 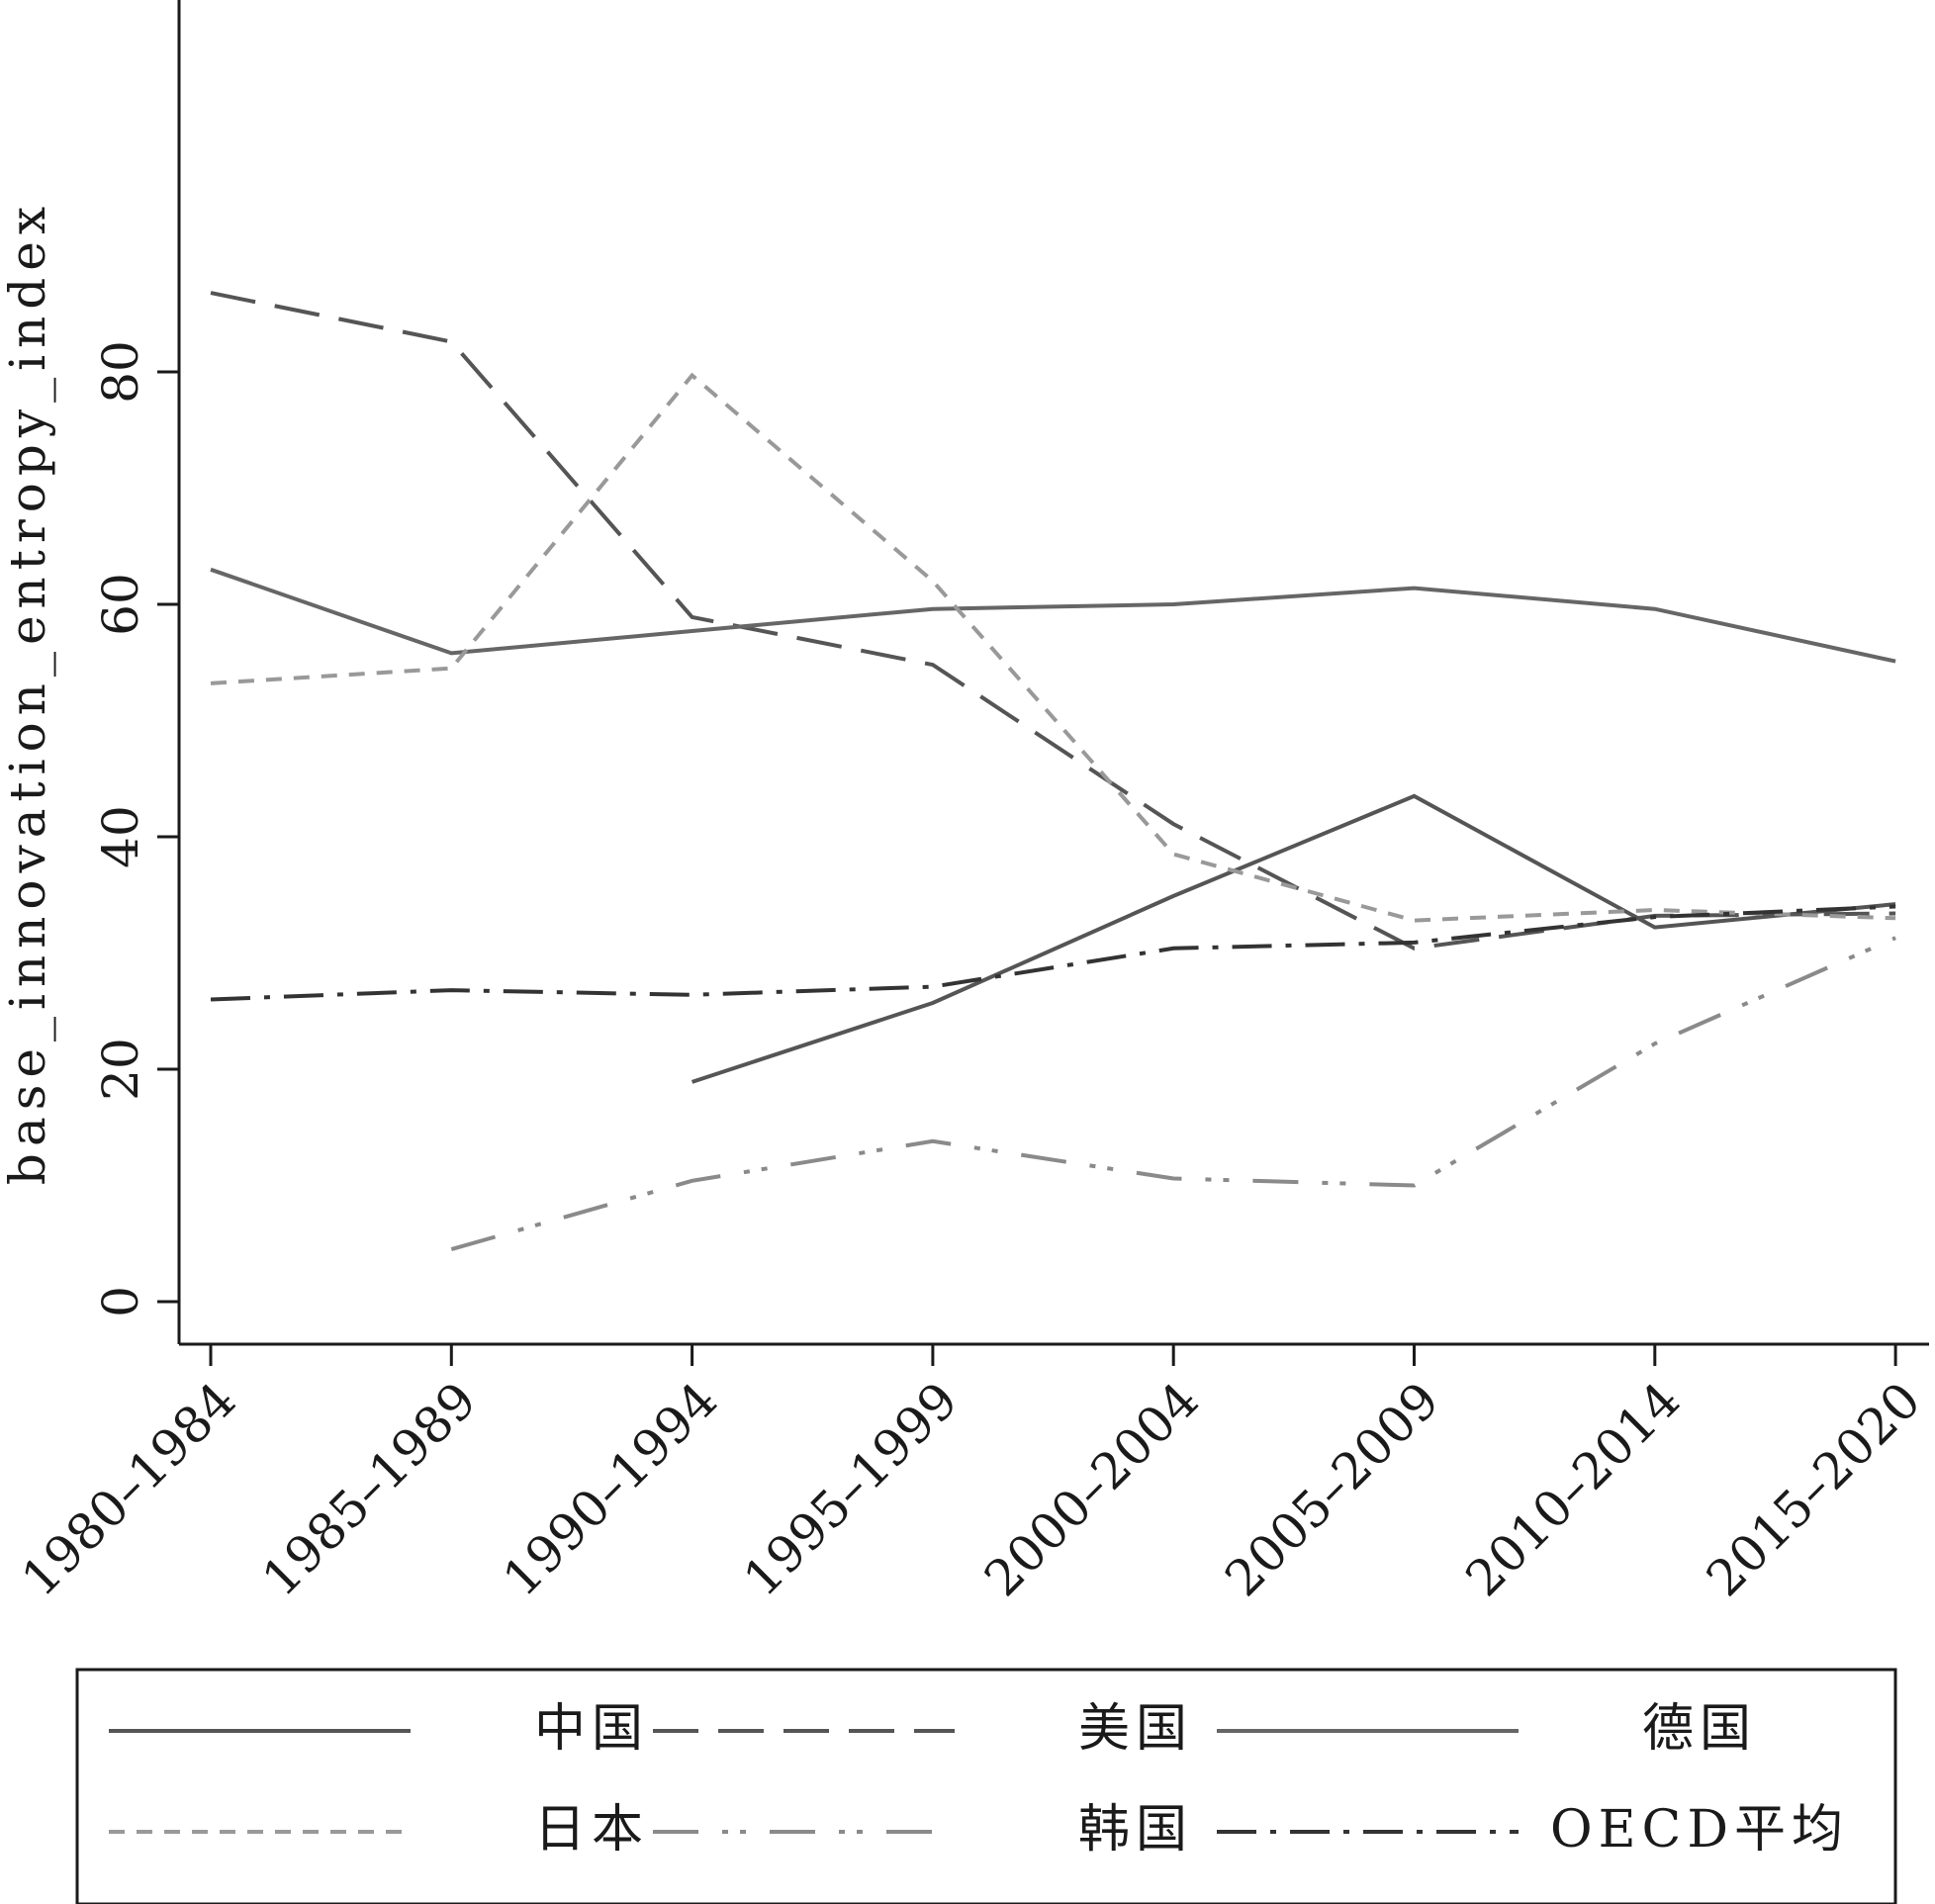 What do you see at coordinates (1091, 1489) in the screenshot?
I see `x-tick-label: 2000–2004` at bounding box center [1091, 1489].